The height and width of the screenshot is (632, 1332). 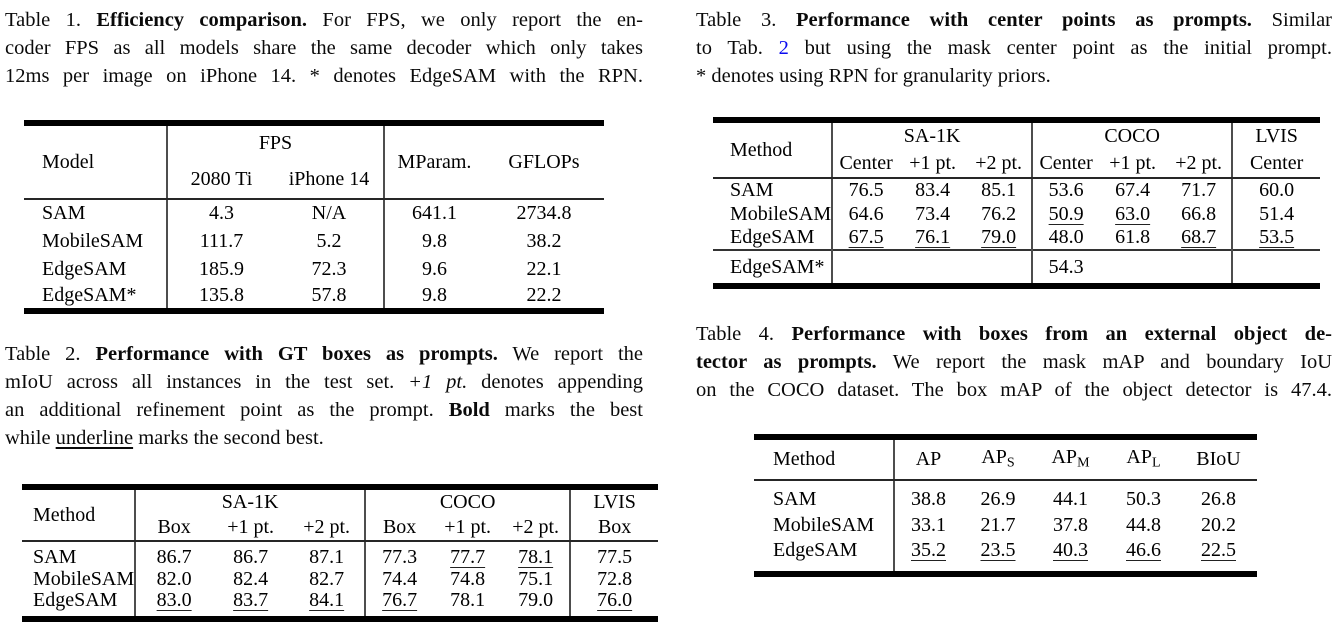 I want to click on caption-line: while underline marks the second best., so click(x=324, y=438).